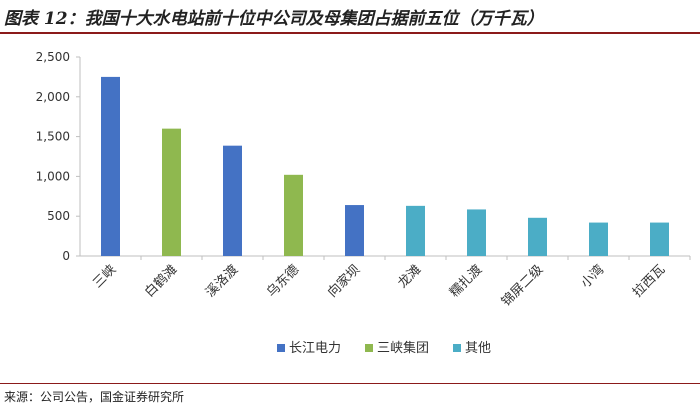 This screenshot has height=411, width=700. I want to click on category-label: 三峡, so click(104, 276).